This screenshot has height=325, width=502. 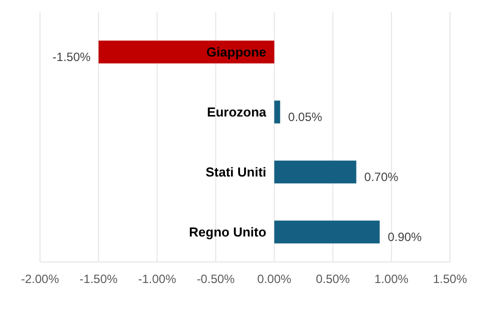 What do you see at coordinates (237, 112) in the screenshot?
I see `y-tick-label: Eurozona` at bounding box center [237, 112].